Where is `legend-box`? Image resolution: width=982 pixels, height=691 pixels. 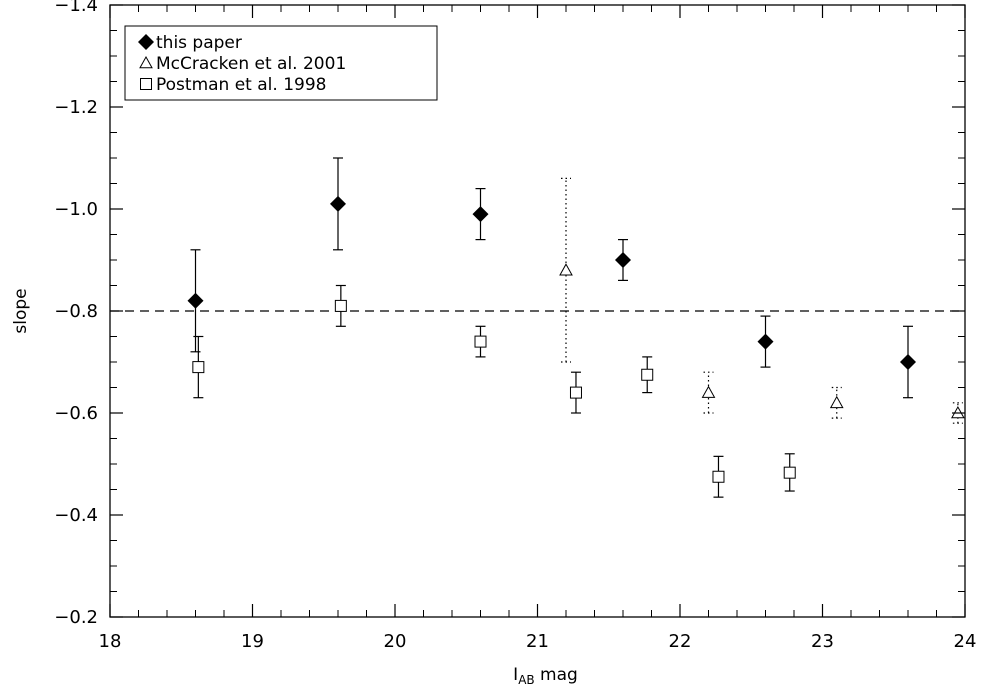 legend-box is located at coordinates (281, 63).